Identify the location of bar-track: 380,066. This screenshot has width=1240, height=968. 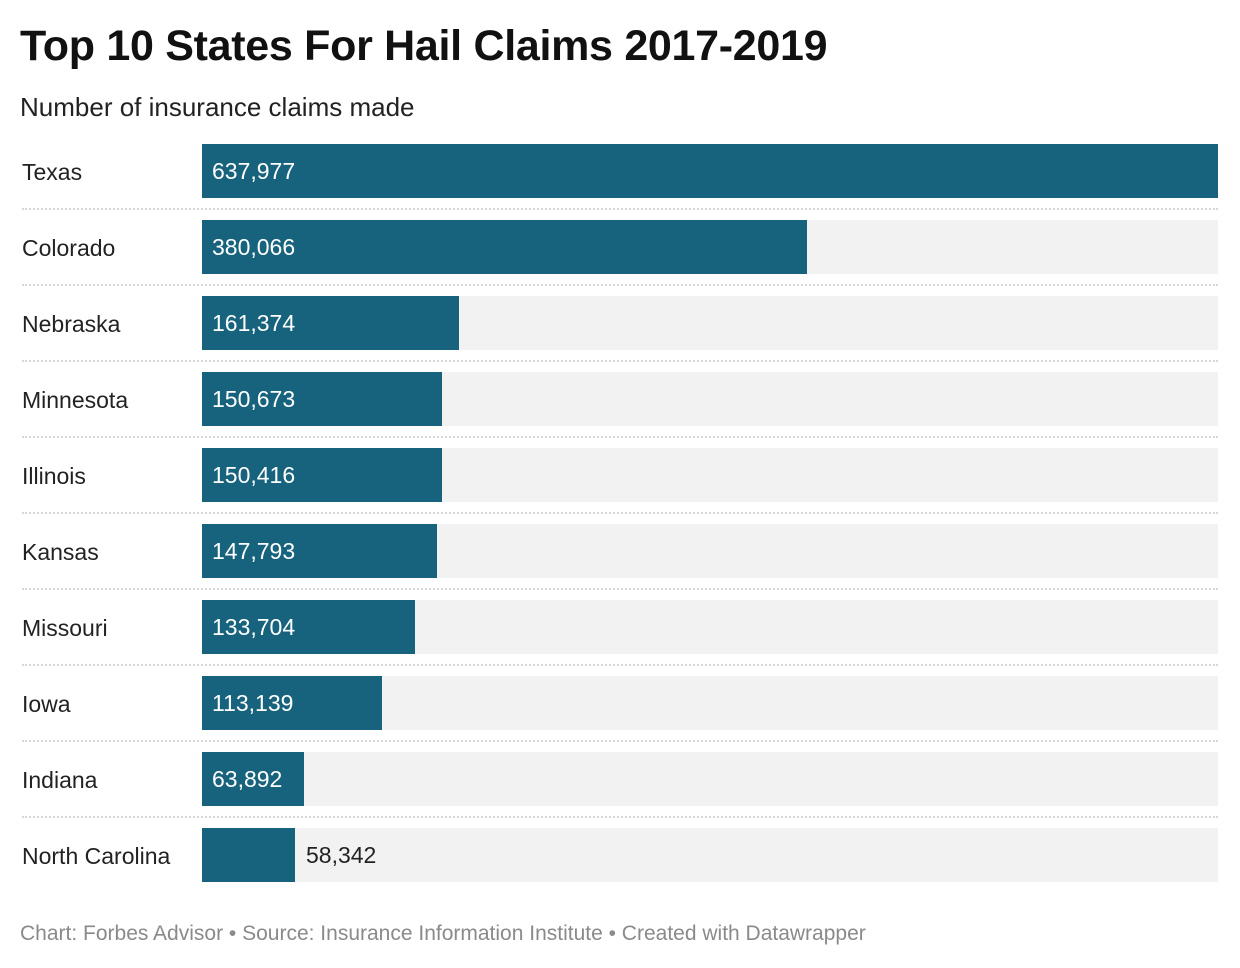
(710, 247).